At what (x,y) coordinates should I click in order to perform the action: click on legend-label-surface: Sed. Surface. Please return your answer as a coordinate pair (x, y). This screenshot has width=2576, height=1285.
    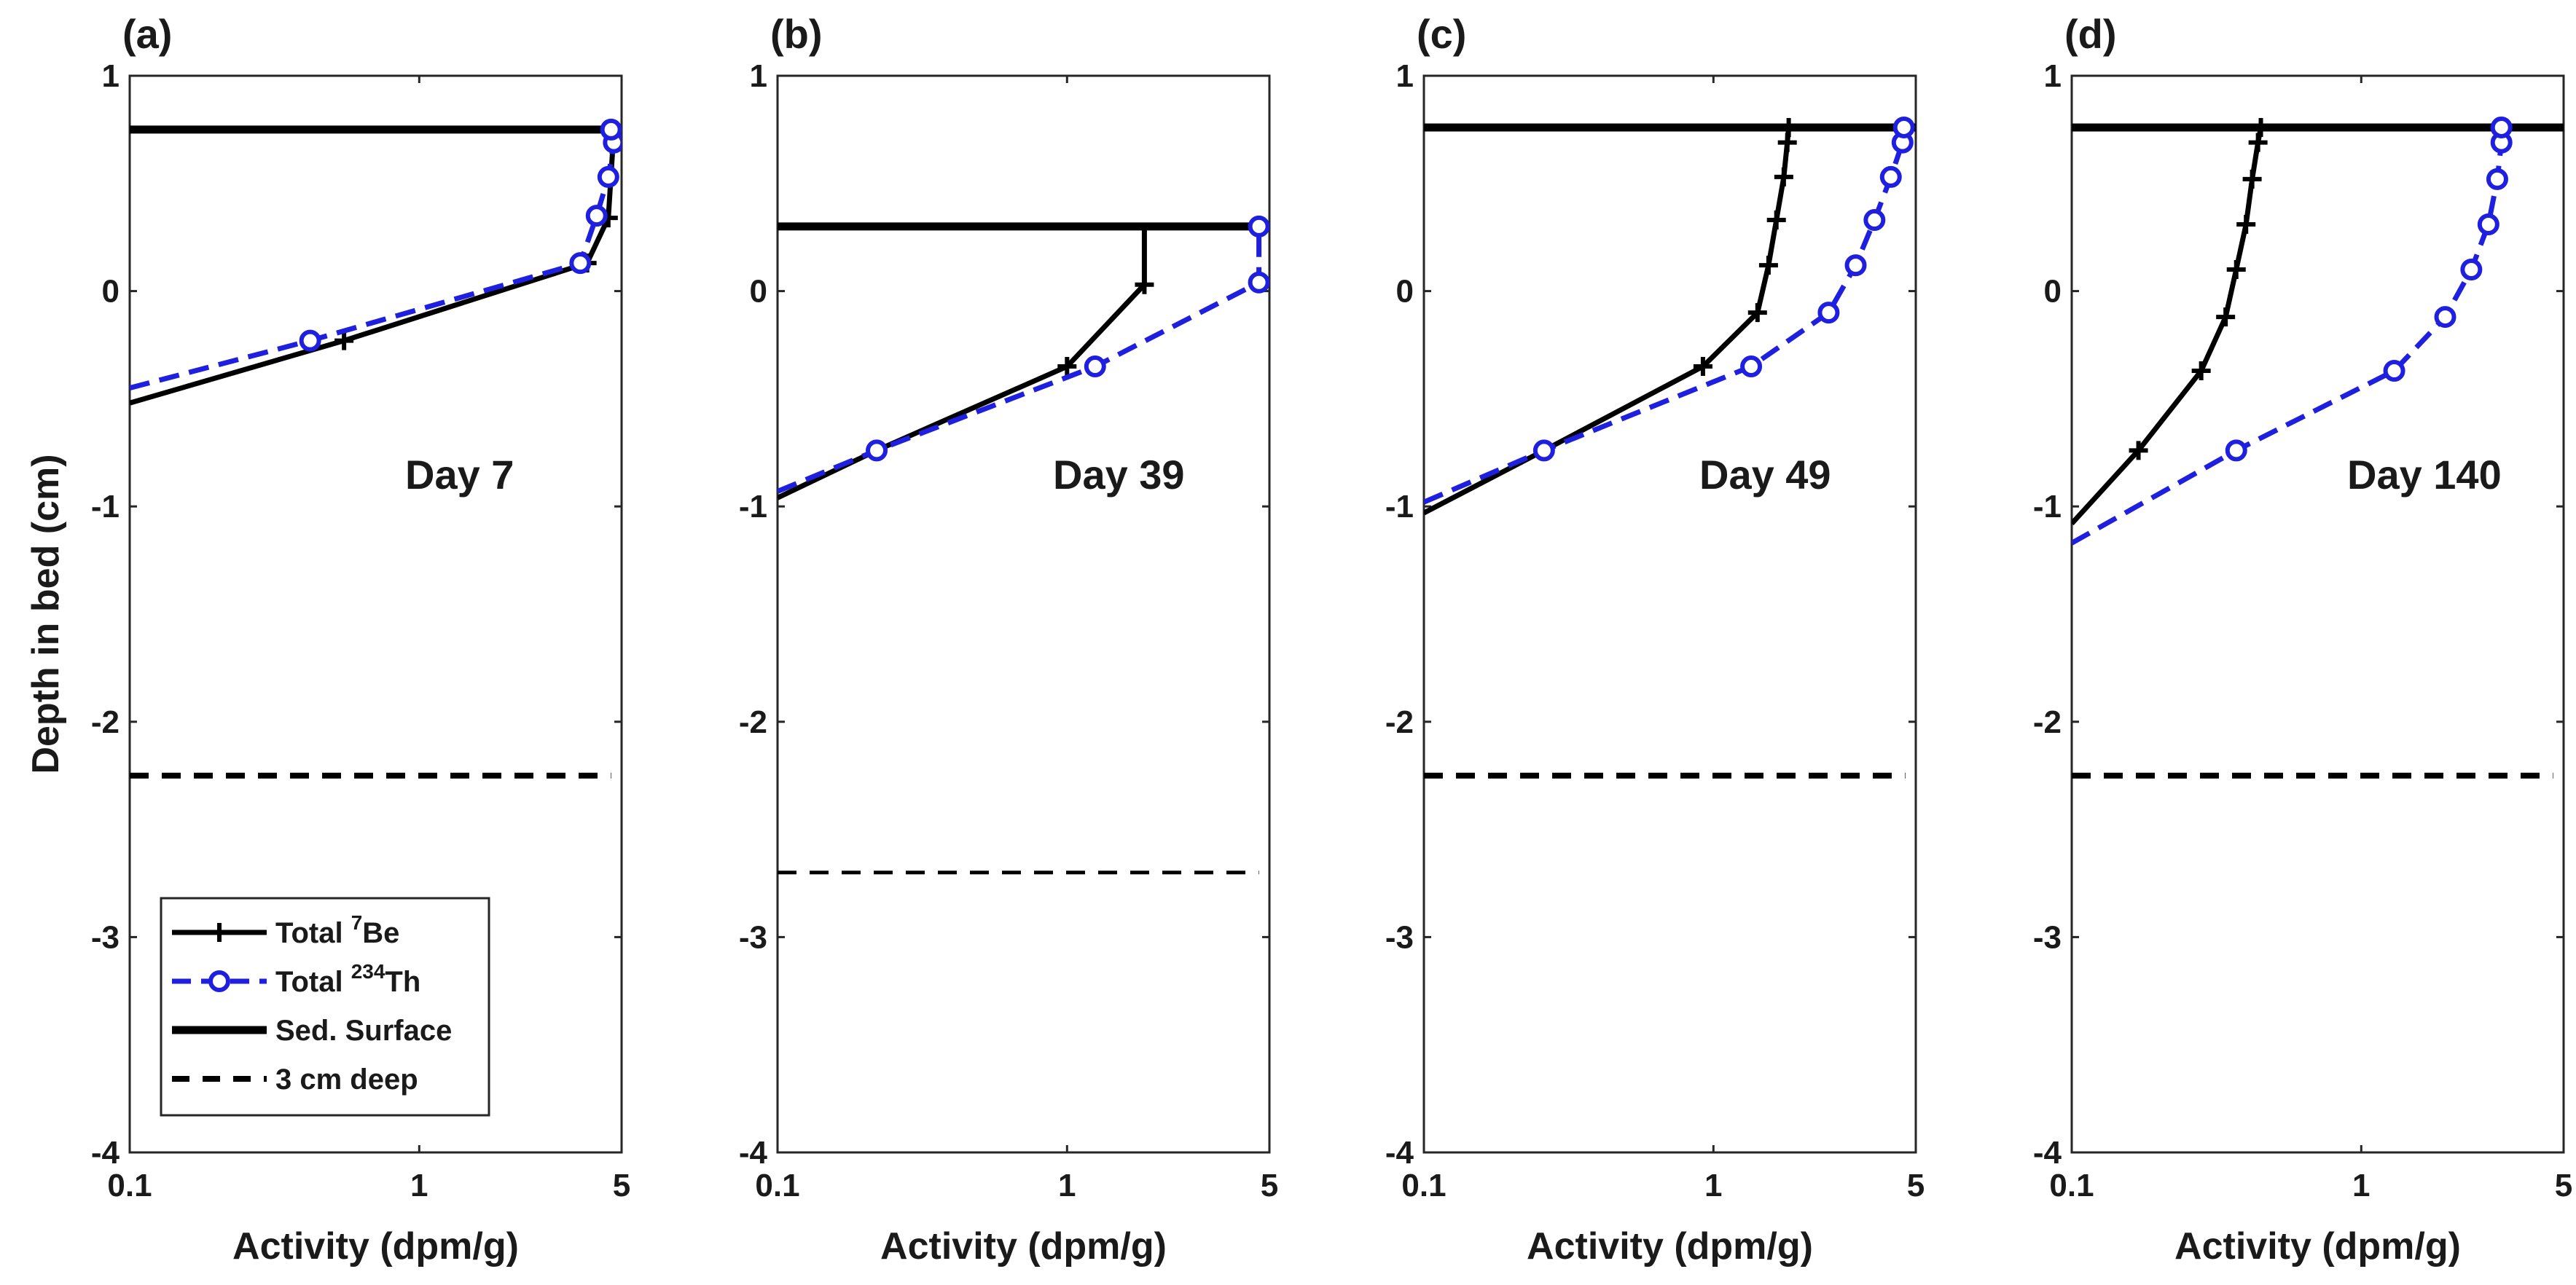
    Looking at the image, I should click on (363, 1031).